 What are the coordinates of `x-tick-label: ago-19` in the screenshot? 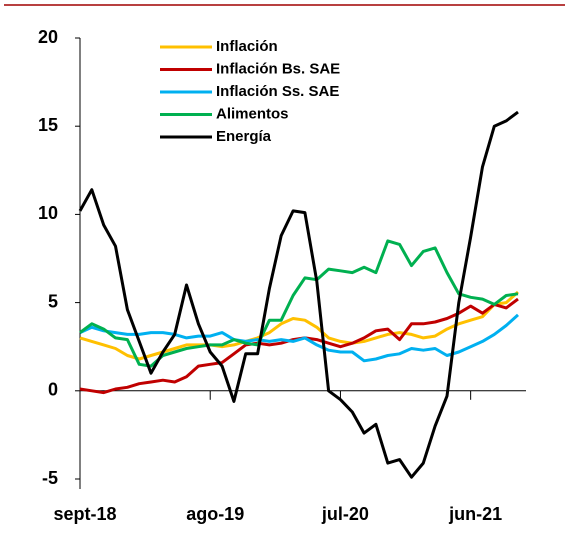 It's located at (215, 514).